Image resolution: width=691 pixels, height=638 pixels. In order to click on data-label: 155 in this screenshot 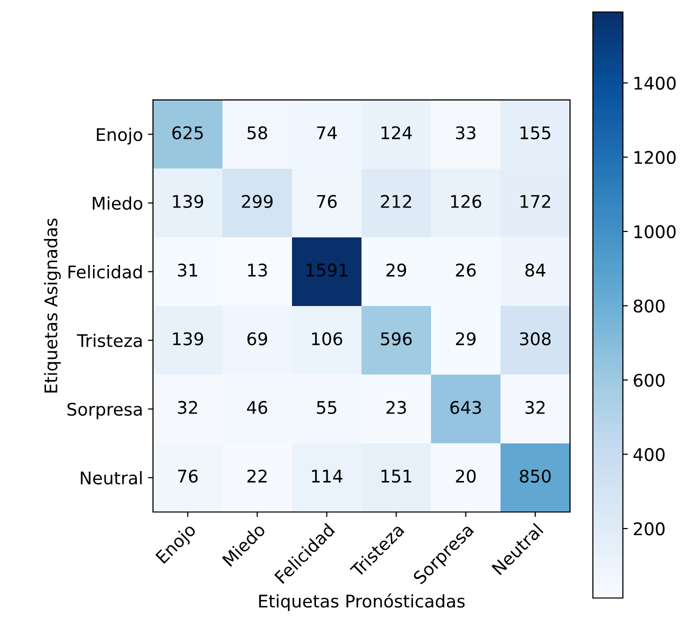, I will do `click(535, 133)`.